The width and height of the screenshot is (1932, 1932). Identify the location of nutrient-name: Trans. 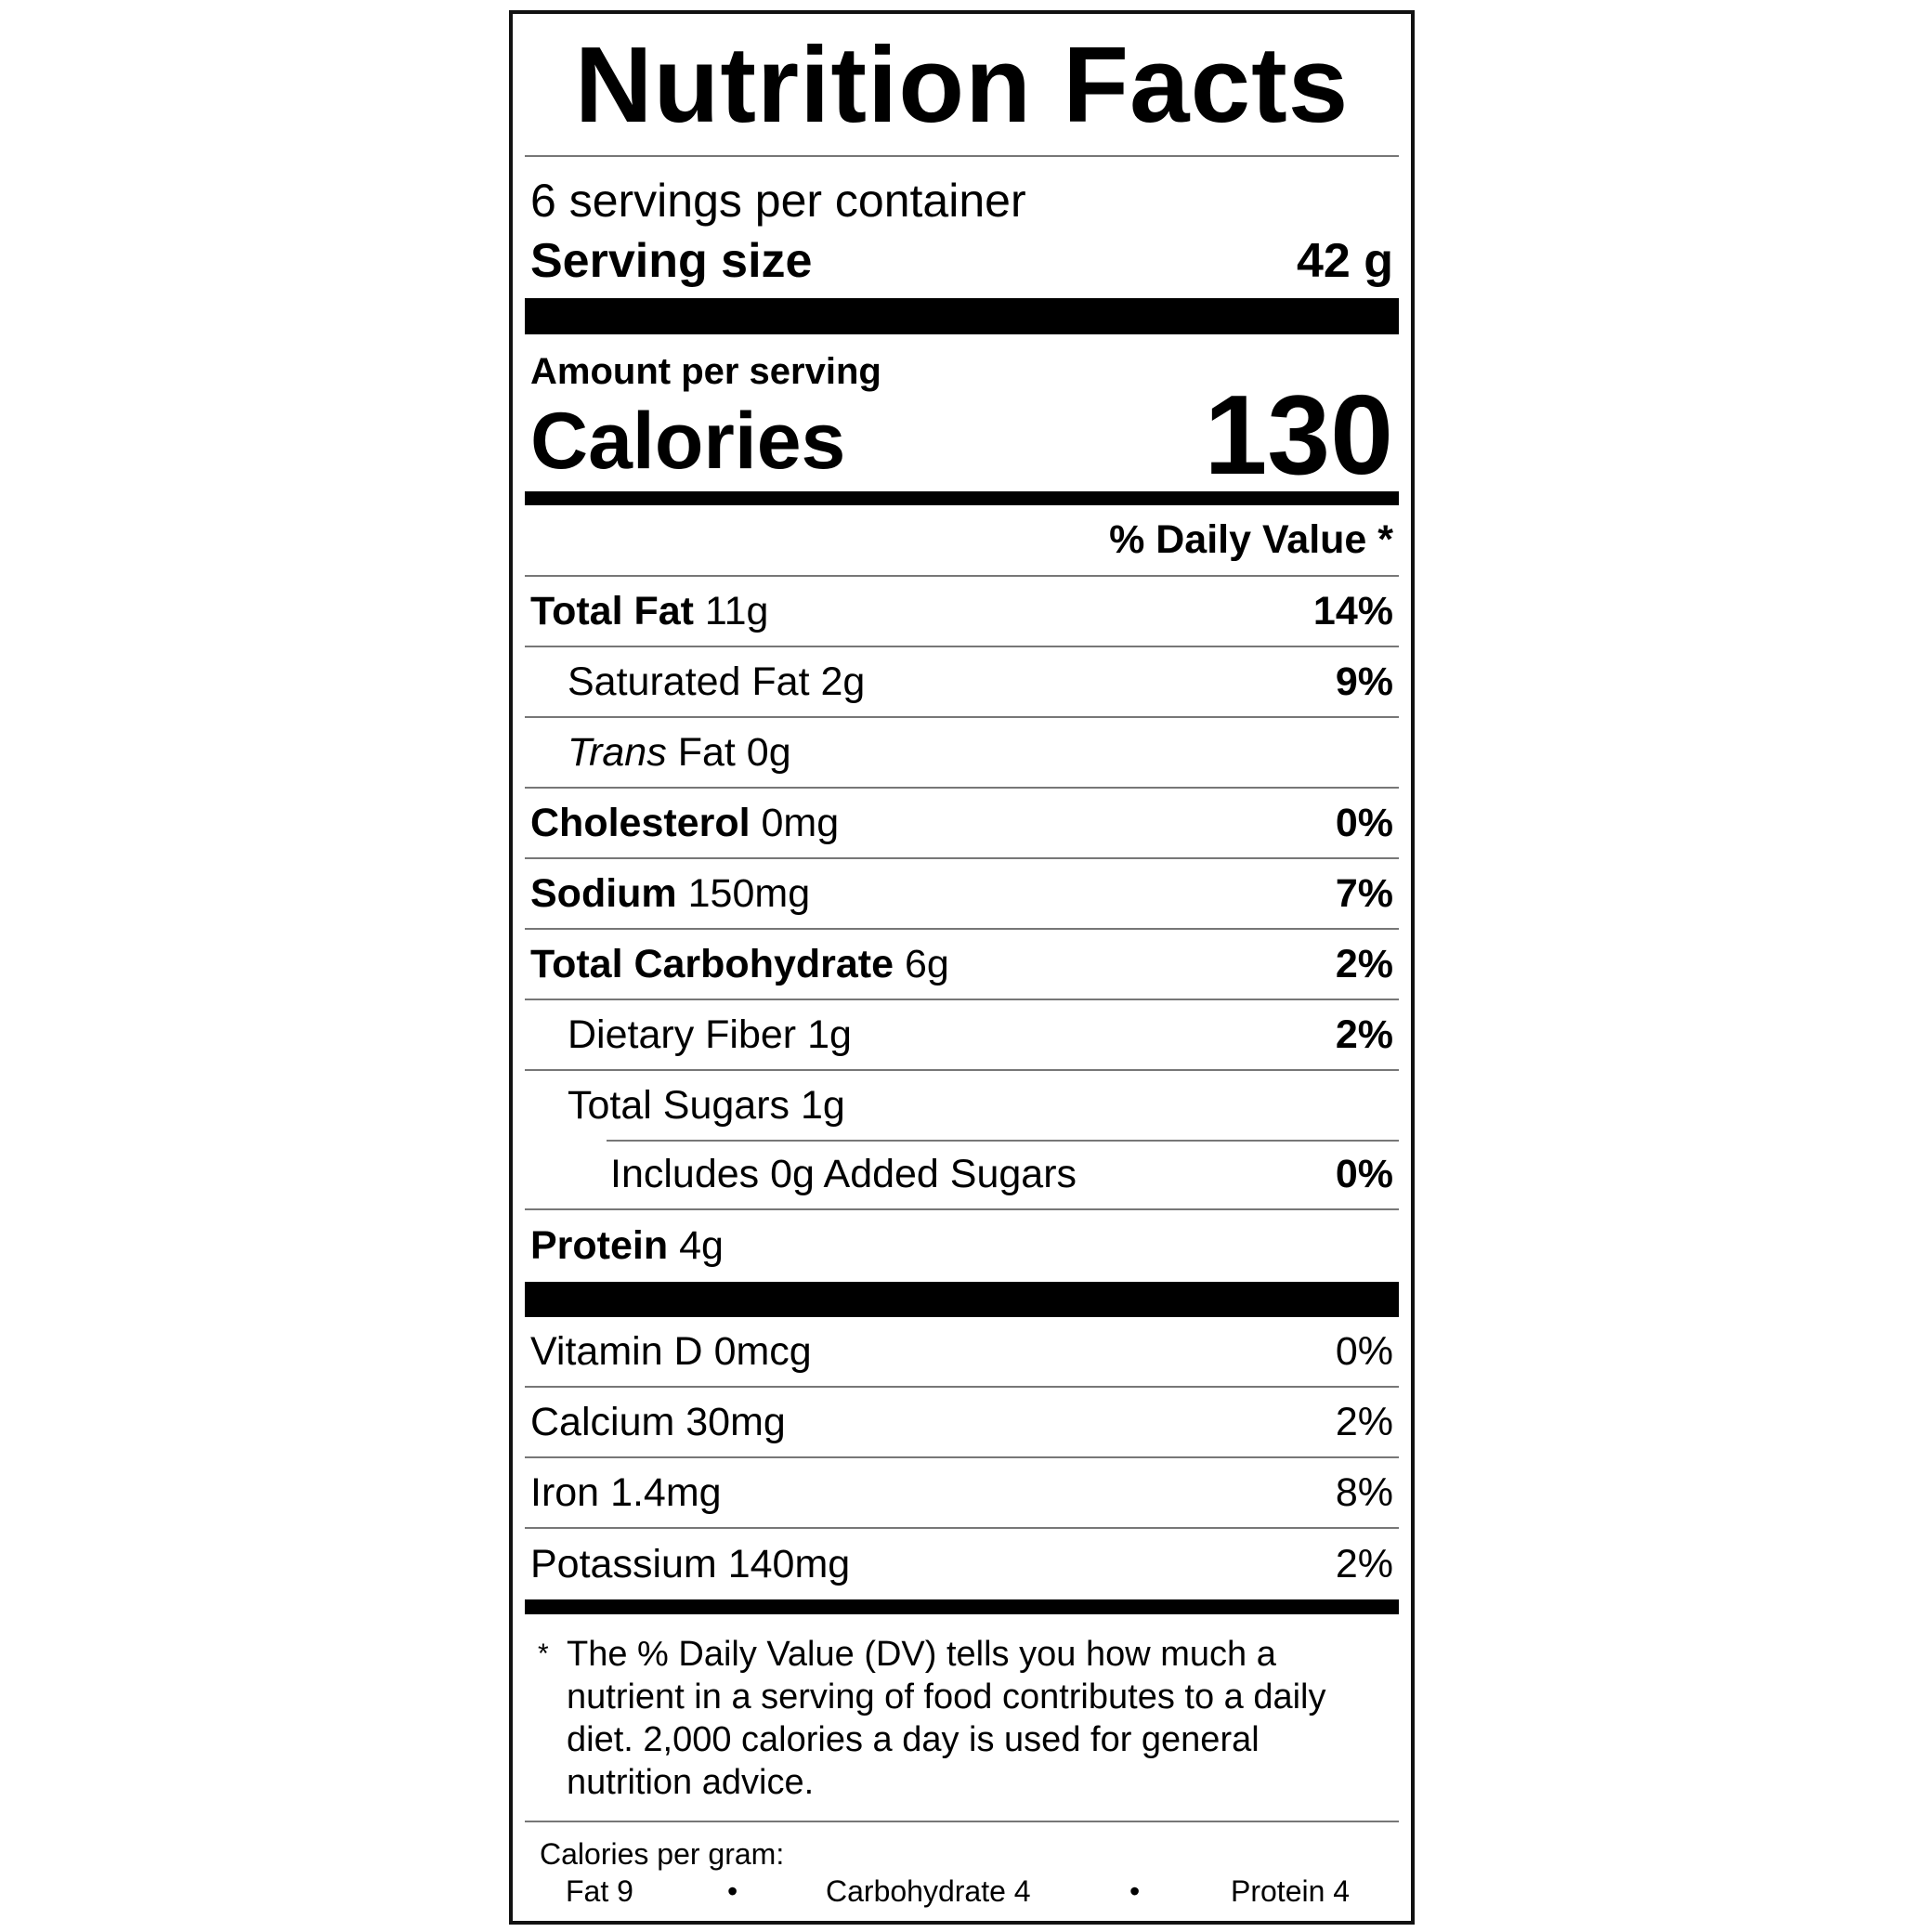
(617, 752).